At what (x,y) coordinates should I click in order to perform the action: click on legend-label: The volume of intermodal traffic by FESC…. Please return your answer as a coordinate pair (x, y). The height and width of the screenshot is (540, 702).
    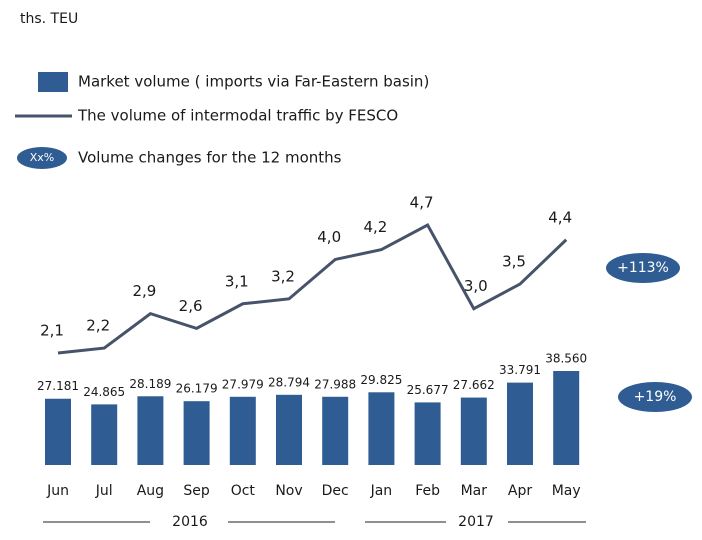
    Looking at the image, I should click on (237, 116).